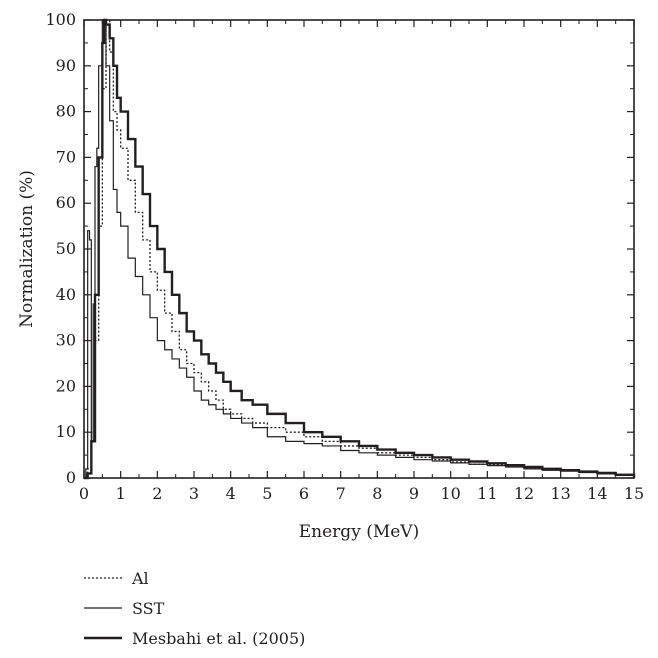 The height and width of the screenshot is (658, 658). Describe the element at coordinates (140, 578) in the screenshot. I see `legend-label-al: Al` at that location.